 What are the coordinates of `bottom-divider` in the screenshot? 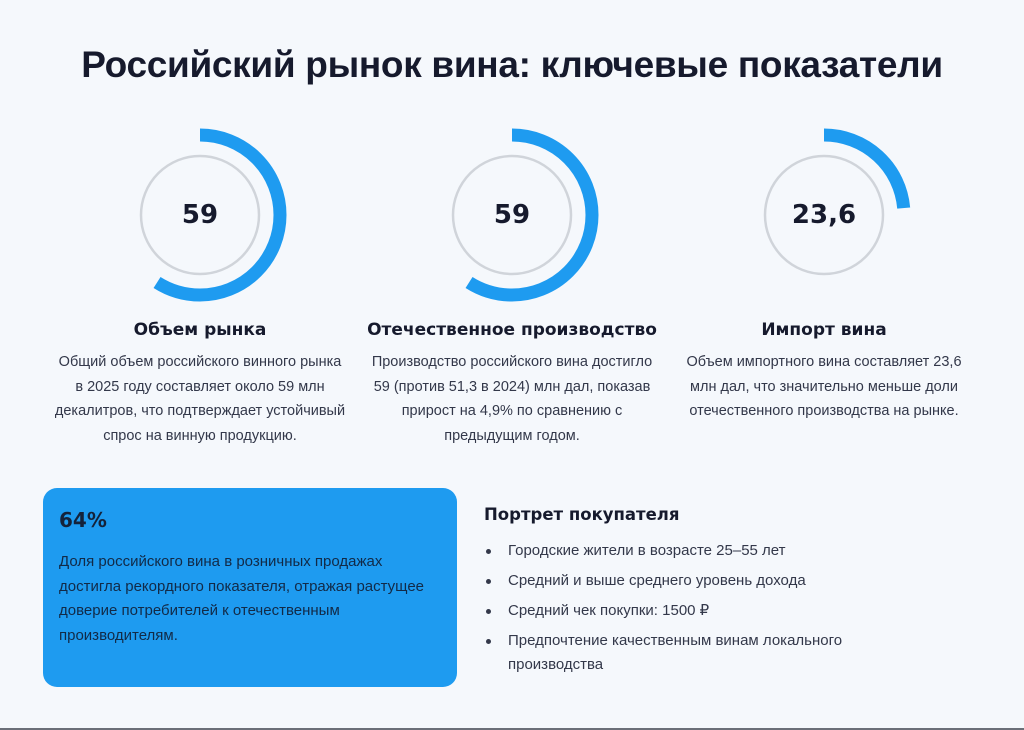 It's located at (512, 729).